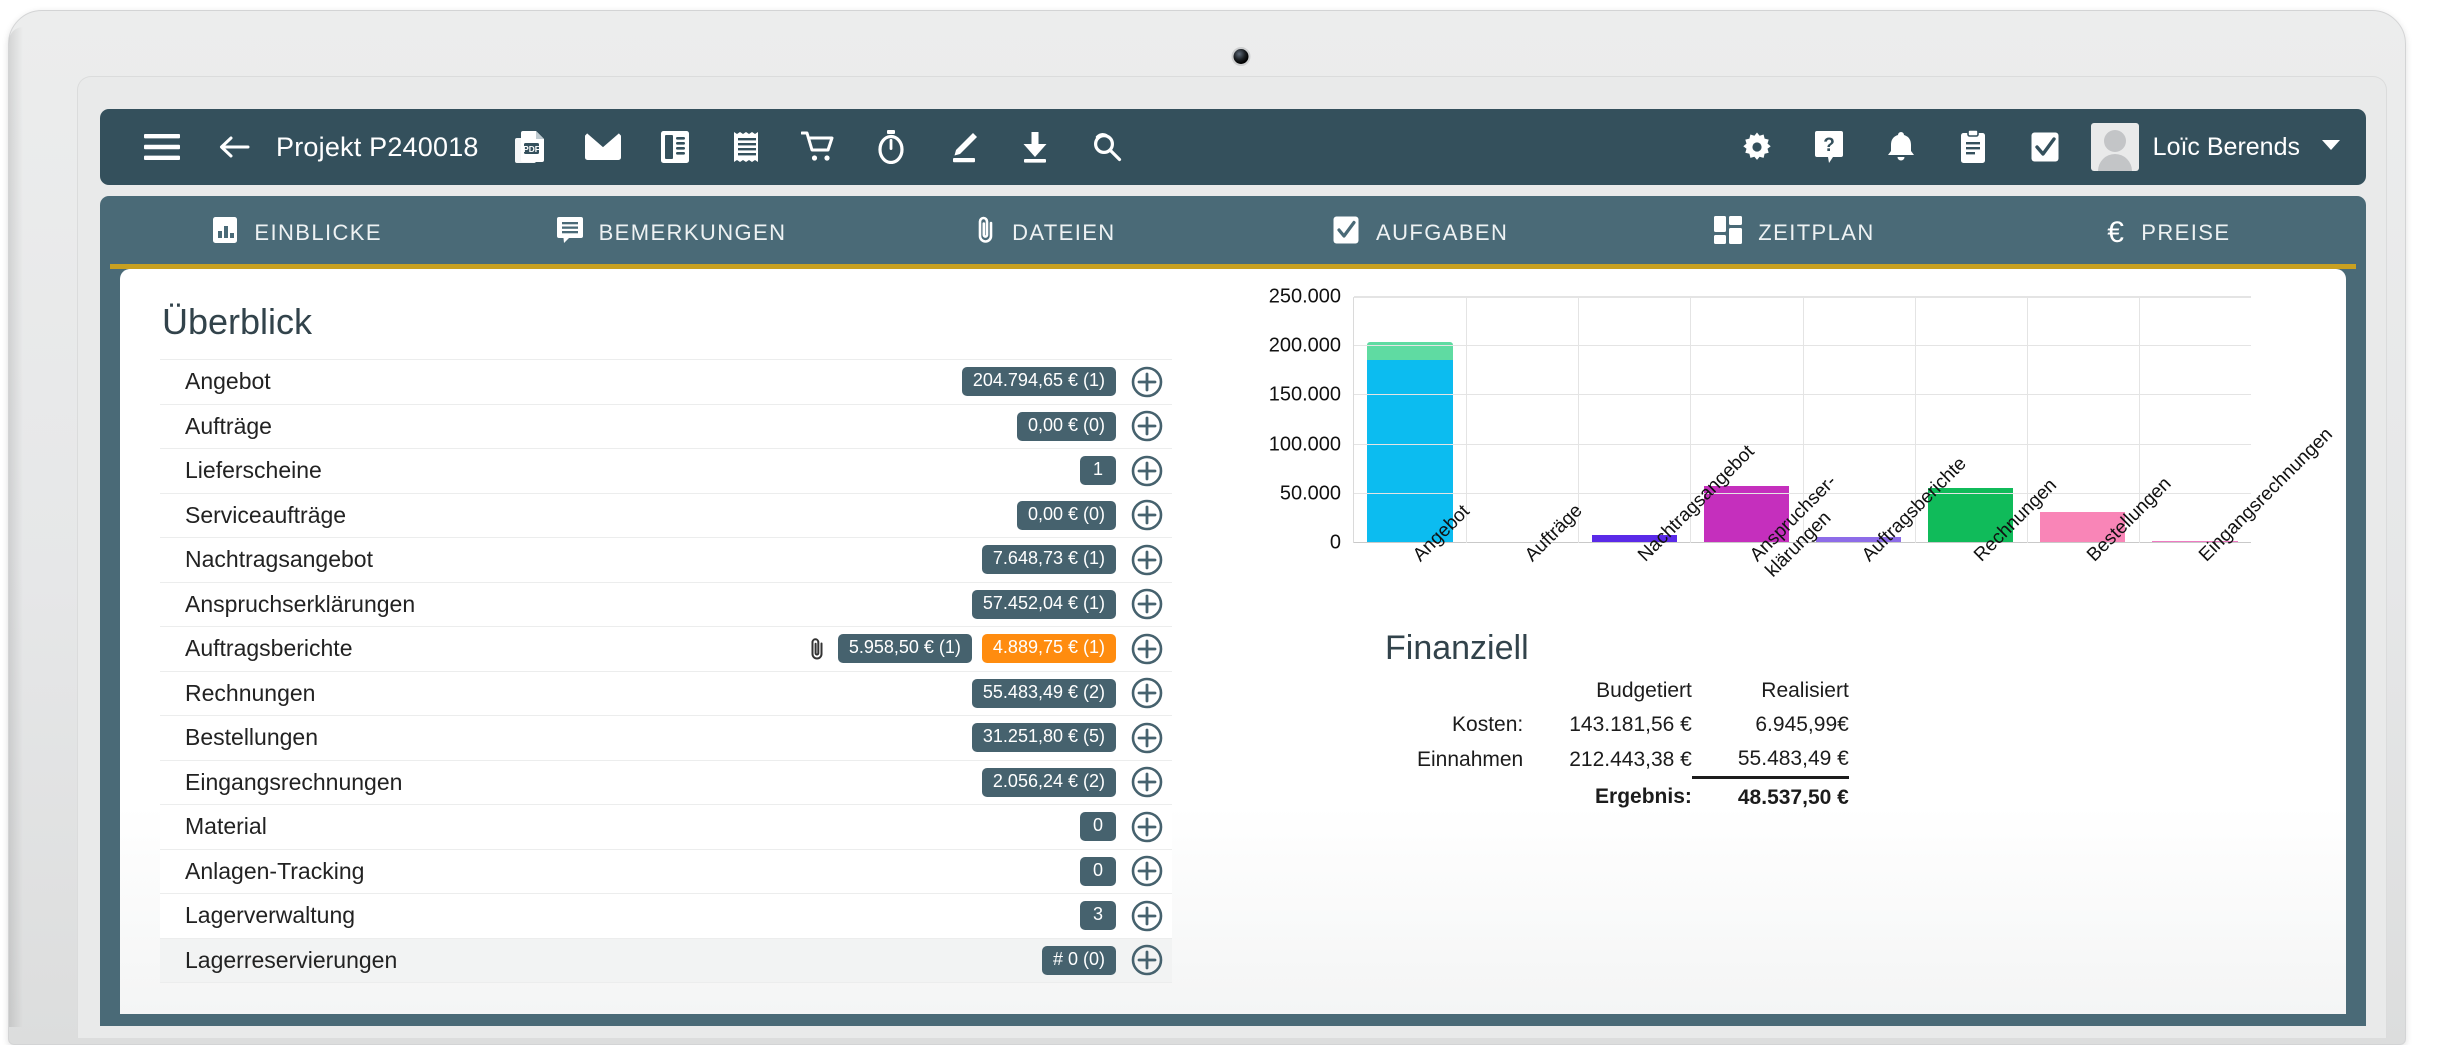 Image resolution: width=2456 pixels, height=1045 pixels. Describe the element at coordinates (963, 147) in the screenshot. I see `pen-icon` at that location.